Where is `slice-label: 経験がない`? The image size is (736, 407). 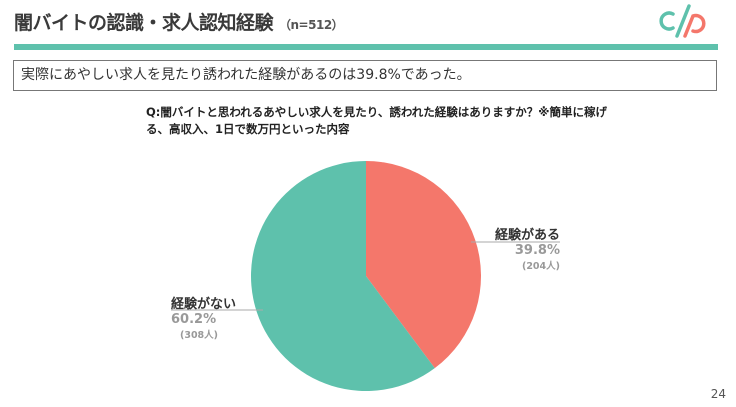
slice-label: 経験がない is located at coordinates (204, 304).